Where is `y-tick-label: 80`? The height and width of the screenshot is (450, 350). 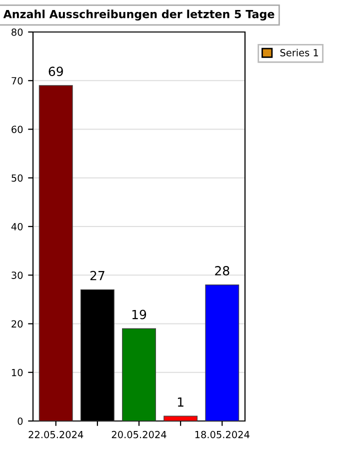
y-tick-label: 80 is located at coordinates (17, 32).